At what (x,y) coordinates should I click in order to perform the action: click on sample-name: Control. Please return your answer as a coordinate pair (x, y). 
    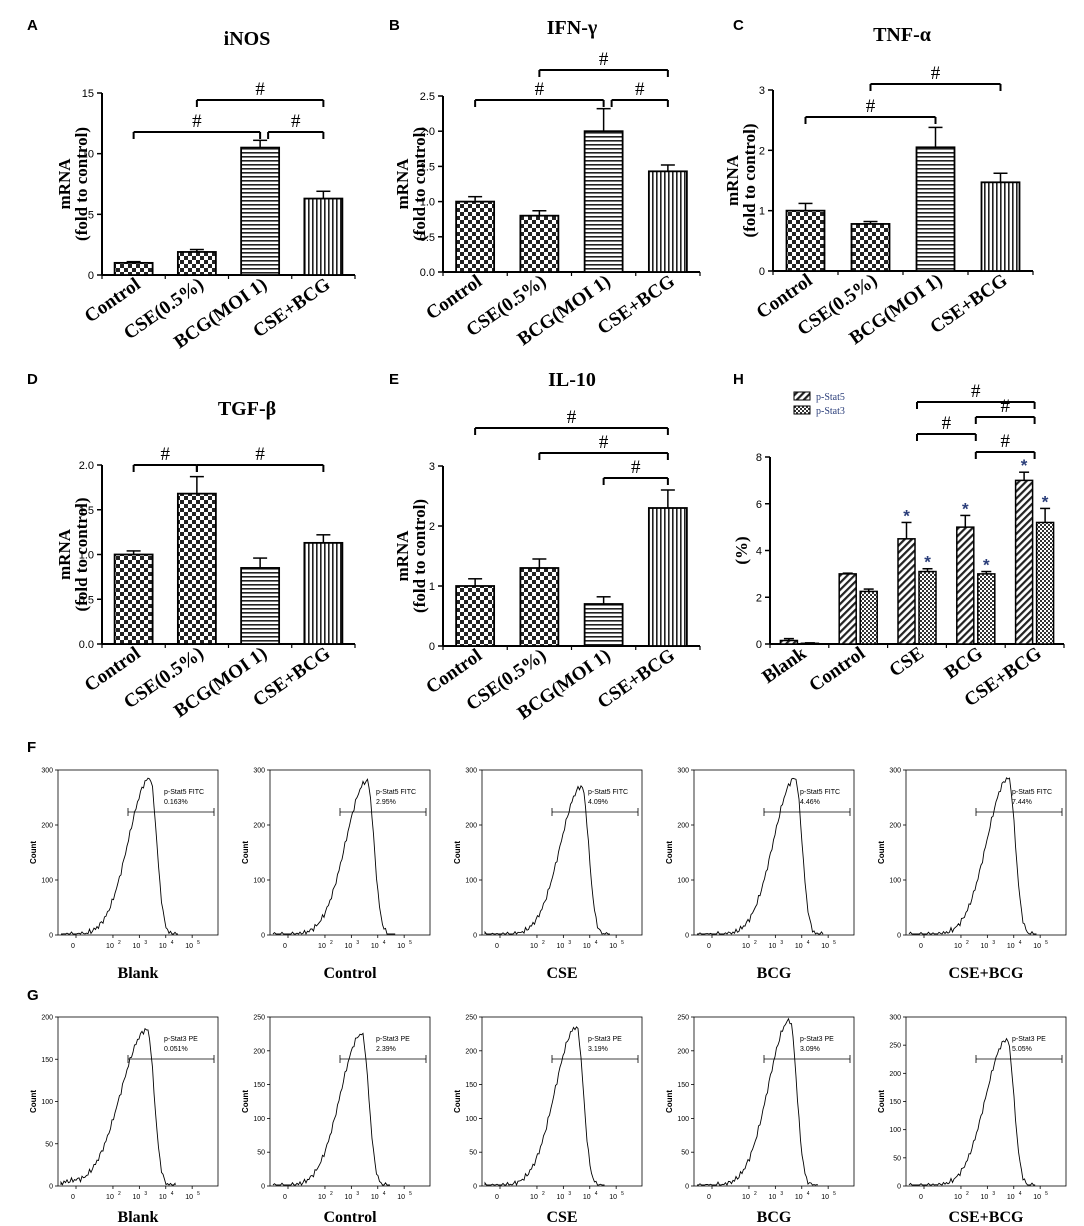
    Looking at the image, I should click on (350, 973).